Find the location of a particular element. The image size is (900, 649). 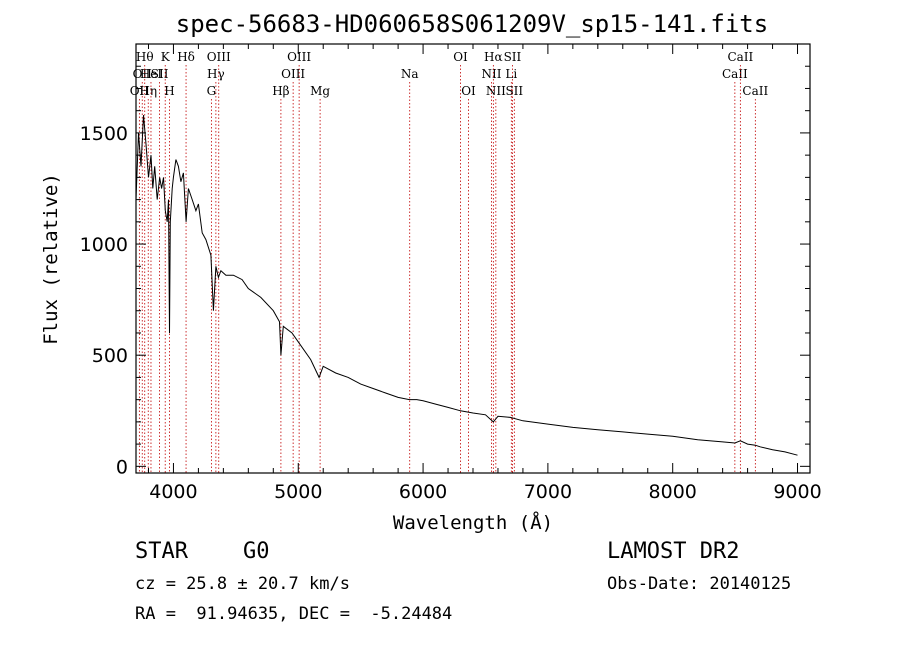

line-marker-label: Hα is located at coordinates (493, 57).